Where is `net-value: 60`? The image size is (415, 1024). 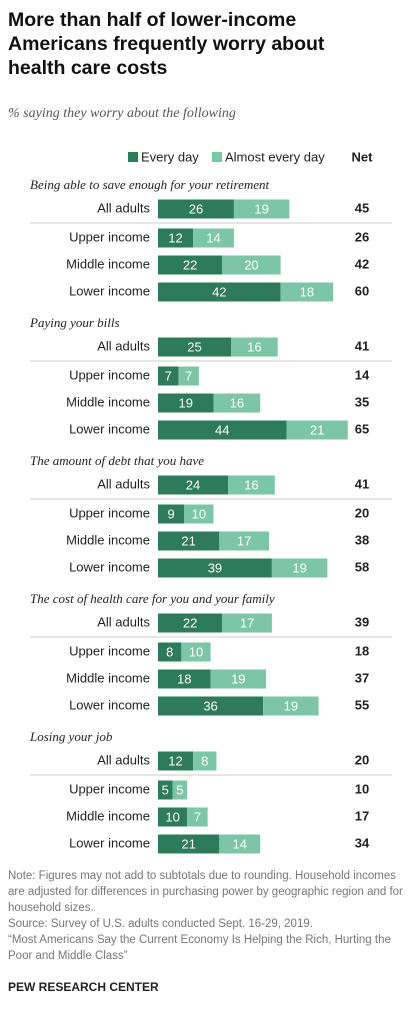
net-value: 60 is located at coordinates (362, 290).